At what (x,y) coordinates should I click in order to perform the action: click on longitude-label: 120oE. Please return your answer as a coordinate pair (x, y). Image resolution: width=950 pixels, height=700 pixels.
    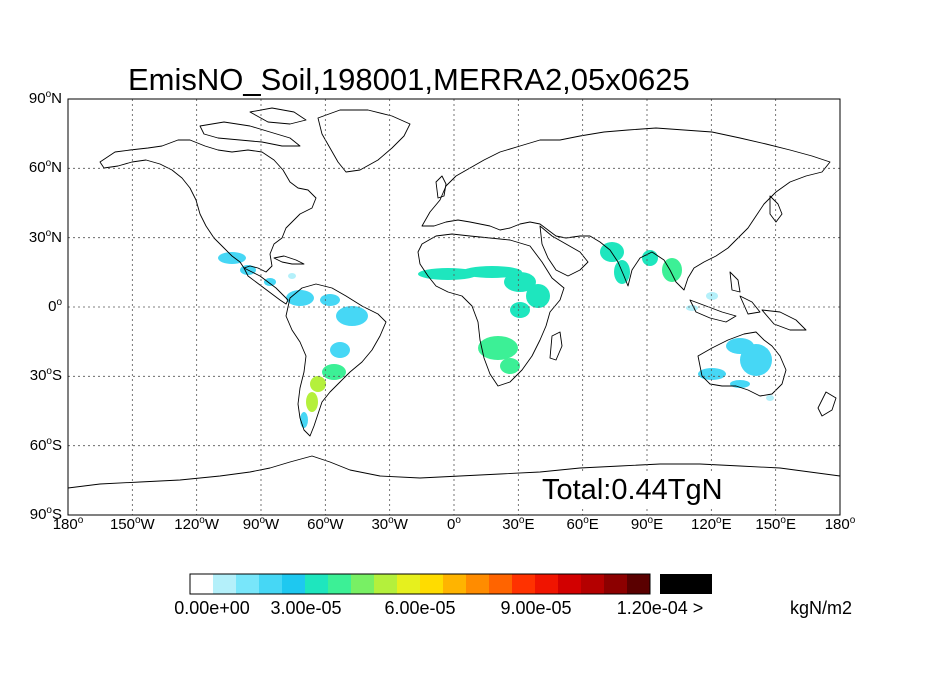
    Looking at the image, I should click on (711, 524).